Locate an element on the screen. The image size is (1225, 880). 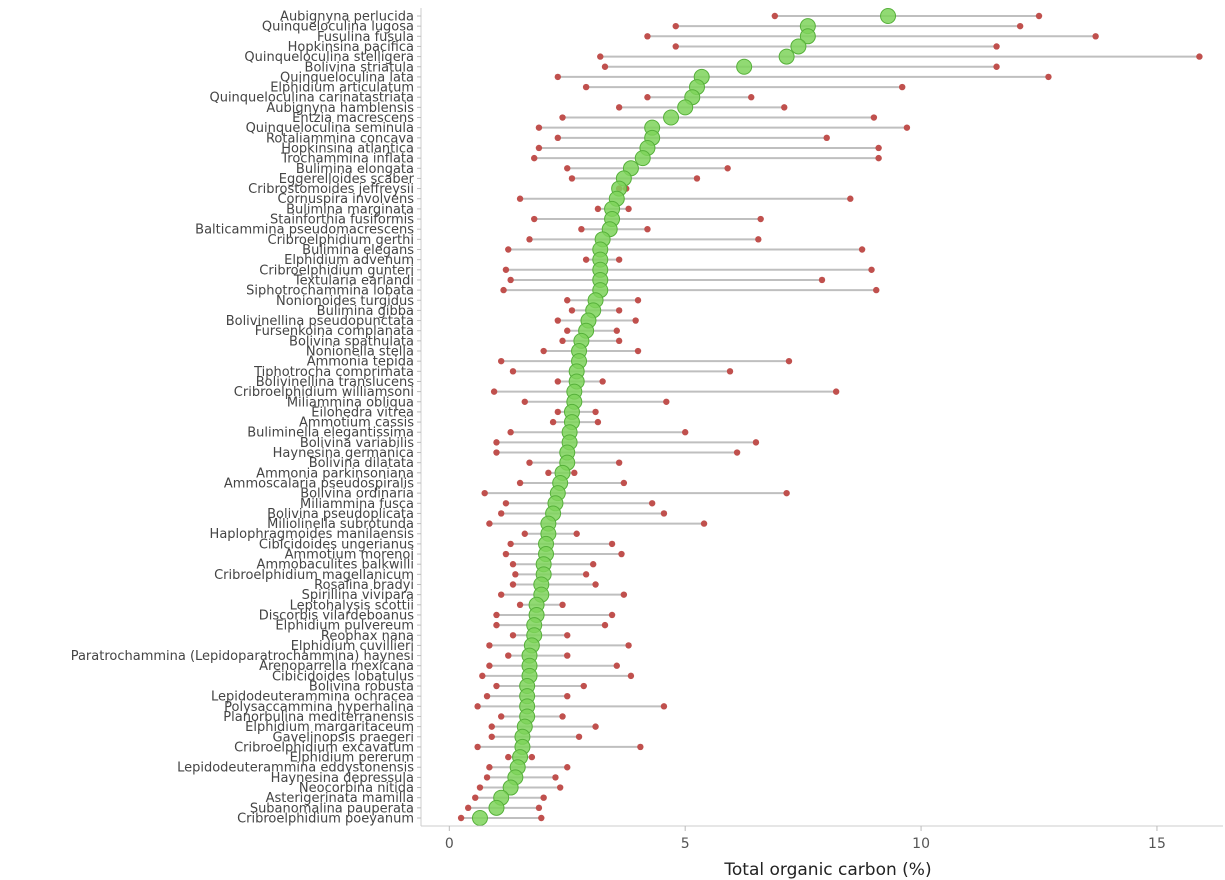
category-label: Bolivina striatula is located at coordinates (359, 67).